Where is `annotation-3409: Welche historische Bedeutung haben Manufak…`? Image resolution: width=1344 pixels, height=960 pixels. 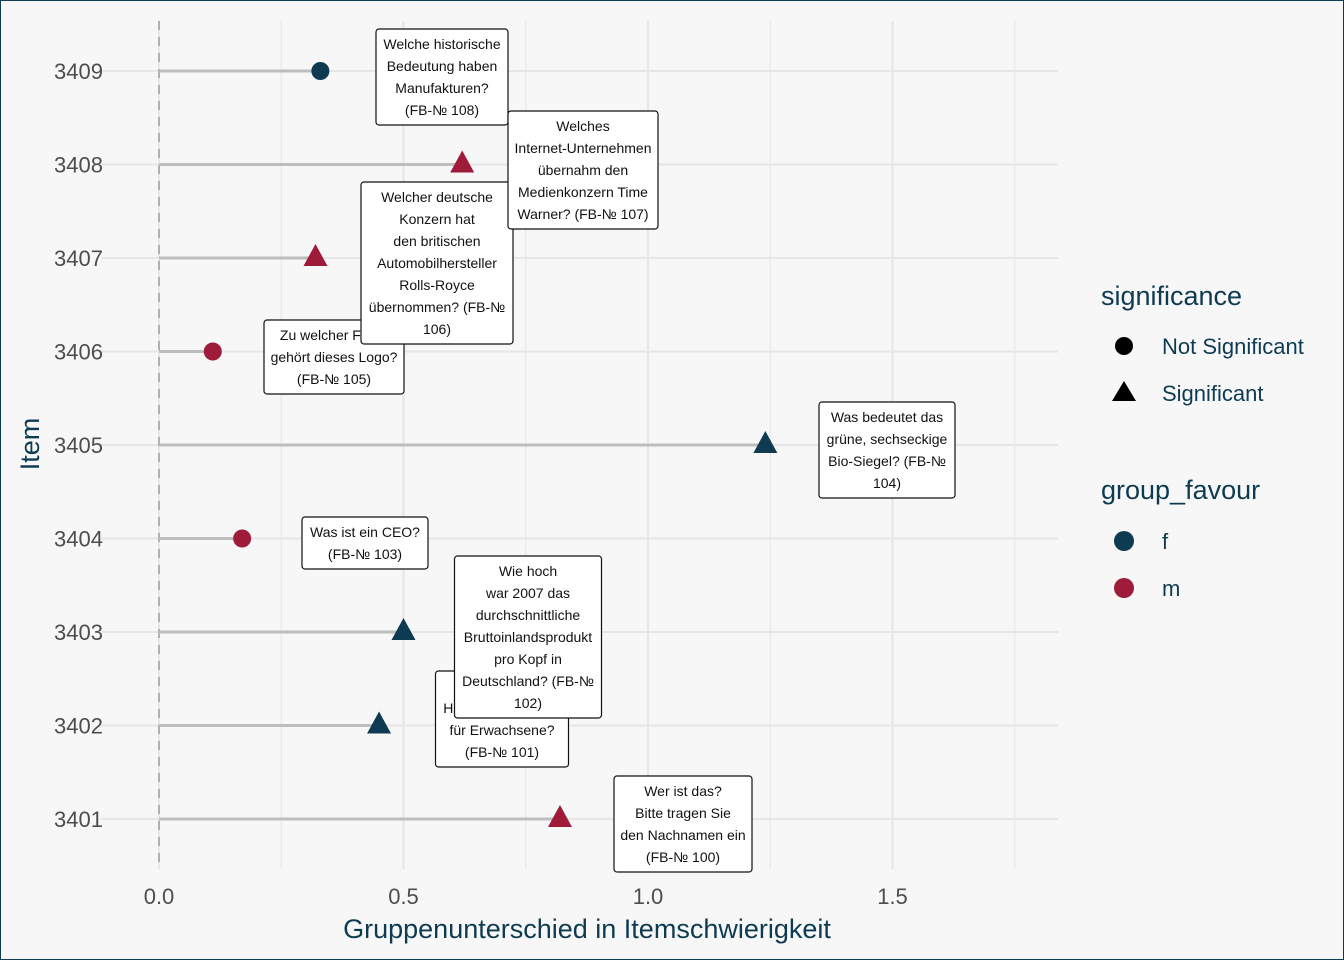 annotation-3409: Welche historische Bedeutung haben Manufak… is located at coordinates (442, 77).